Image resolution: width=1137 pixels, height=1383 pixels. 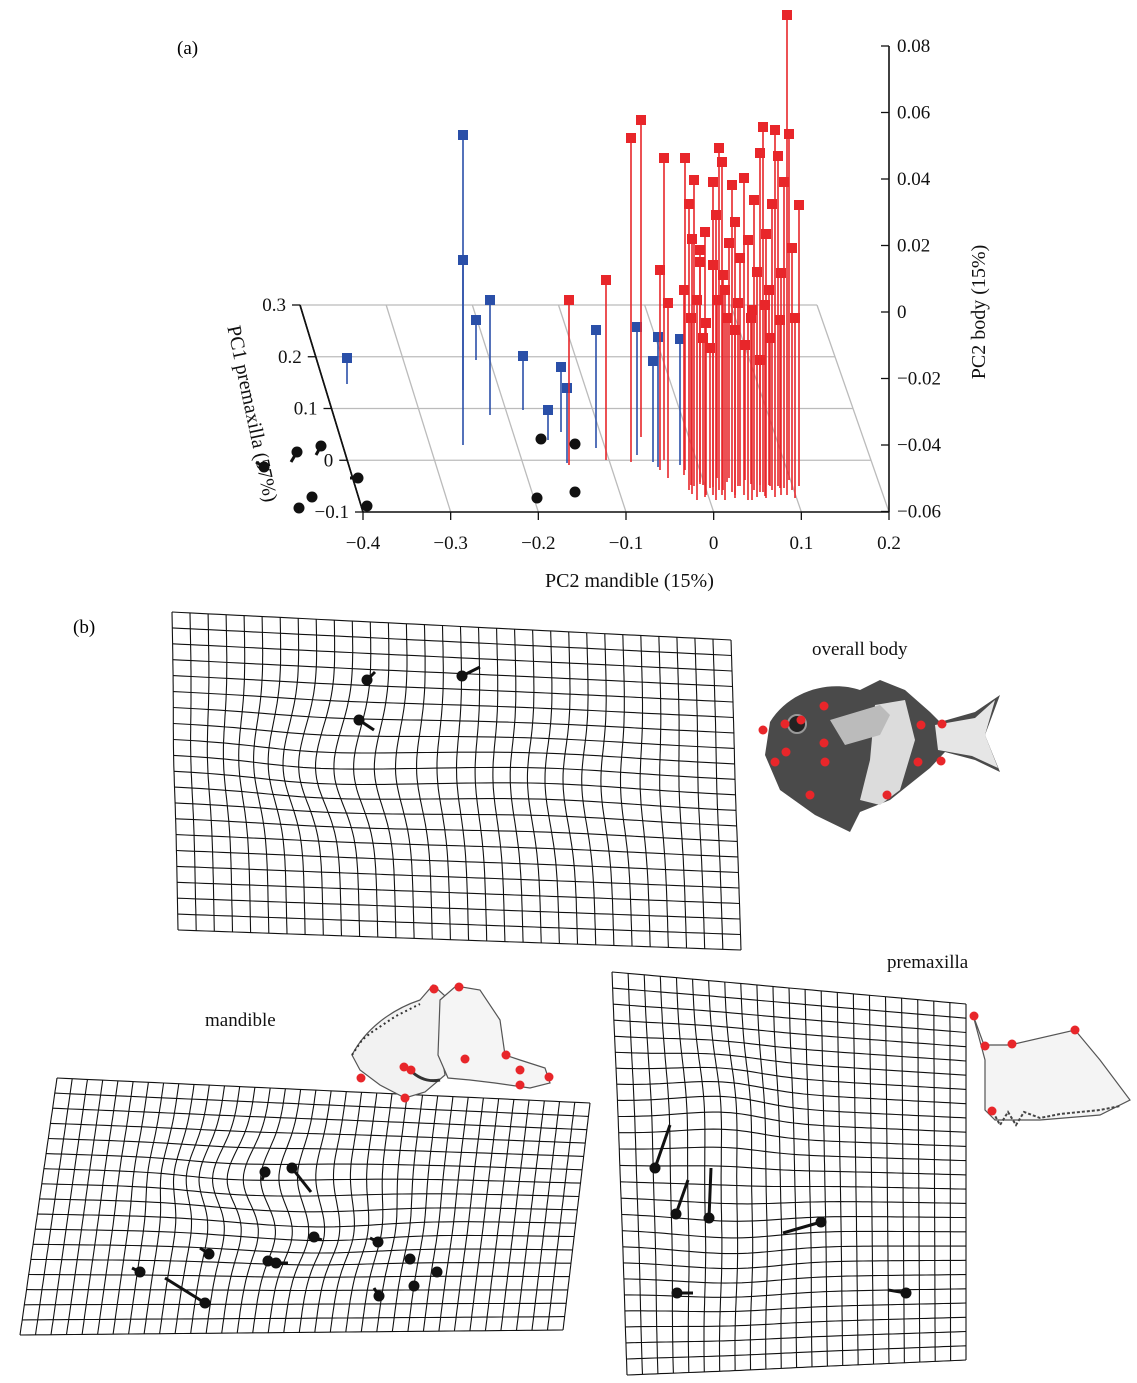 What do you see at coordinates (626, 543) in the screenshot?
I see `x-tick-label: −0.1` at bounding box center [626, 543].